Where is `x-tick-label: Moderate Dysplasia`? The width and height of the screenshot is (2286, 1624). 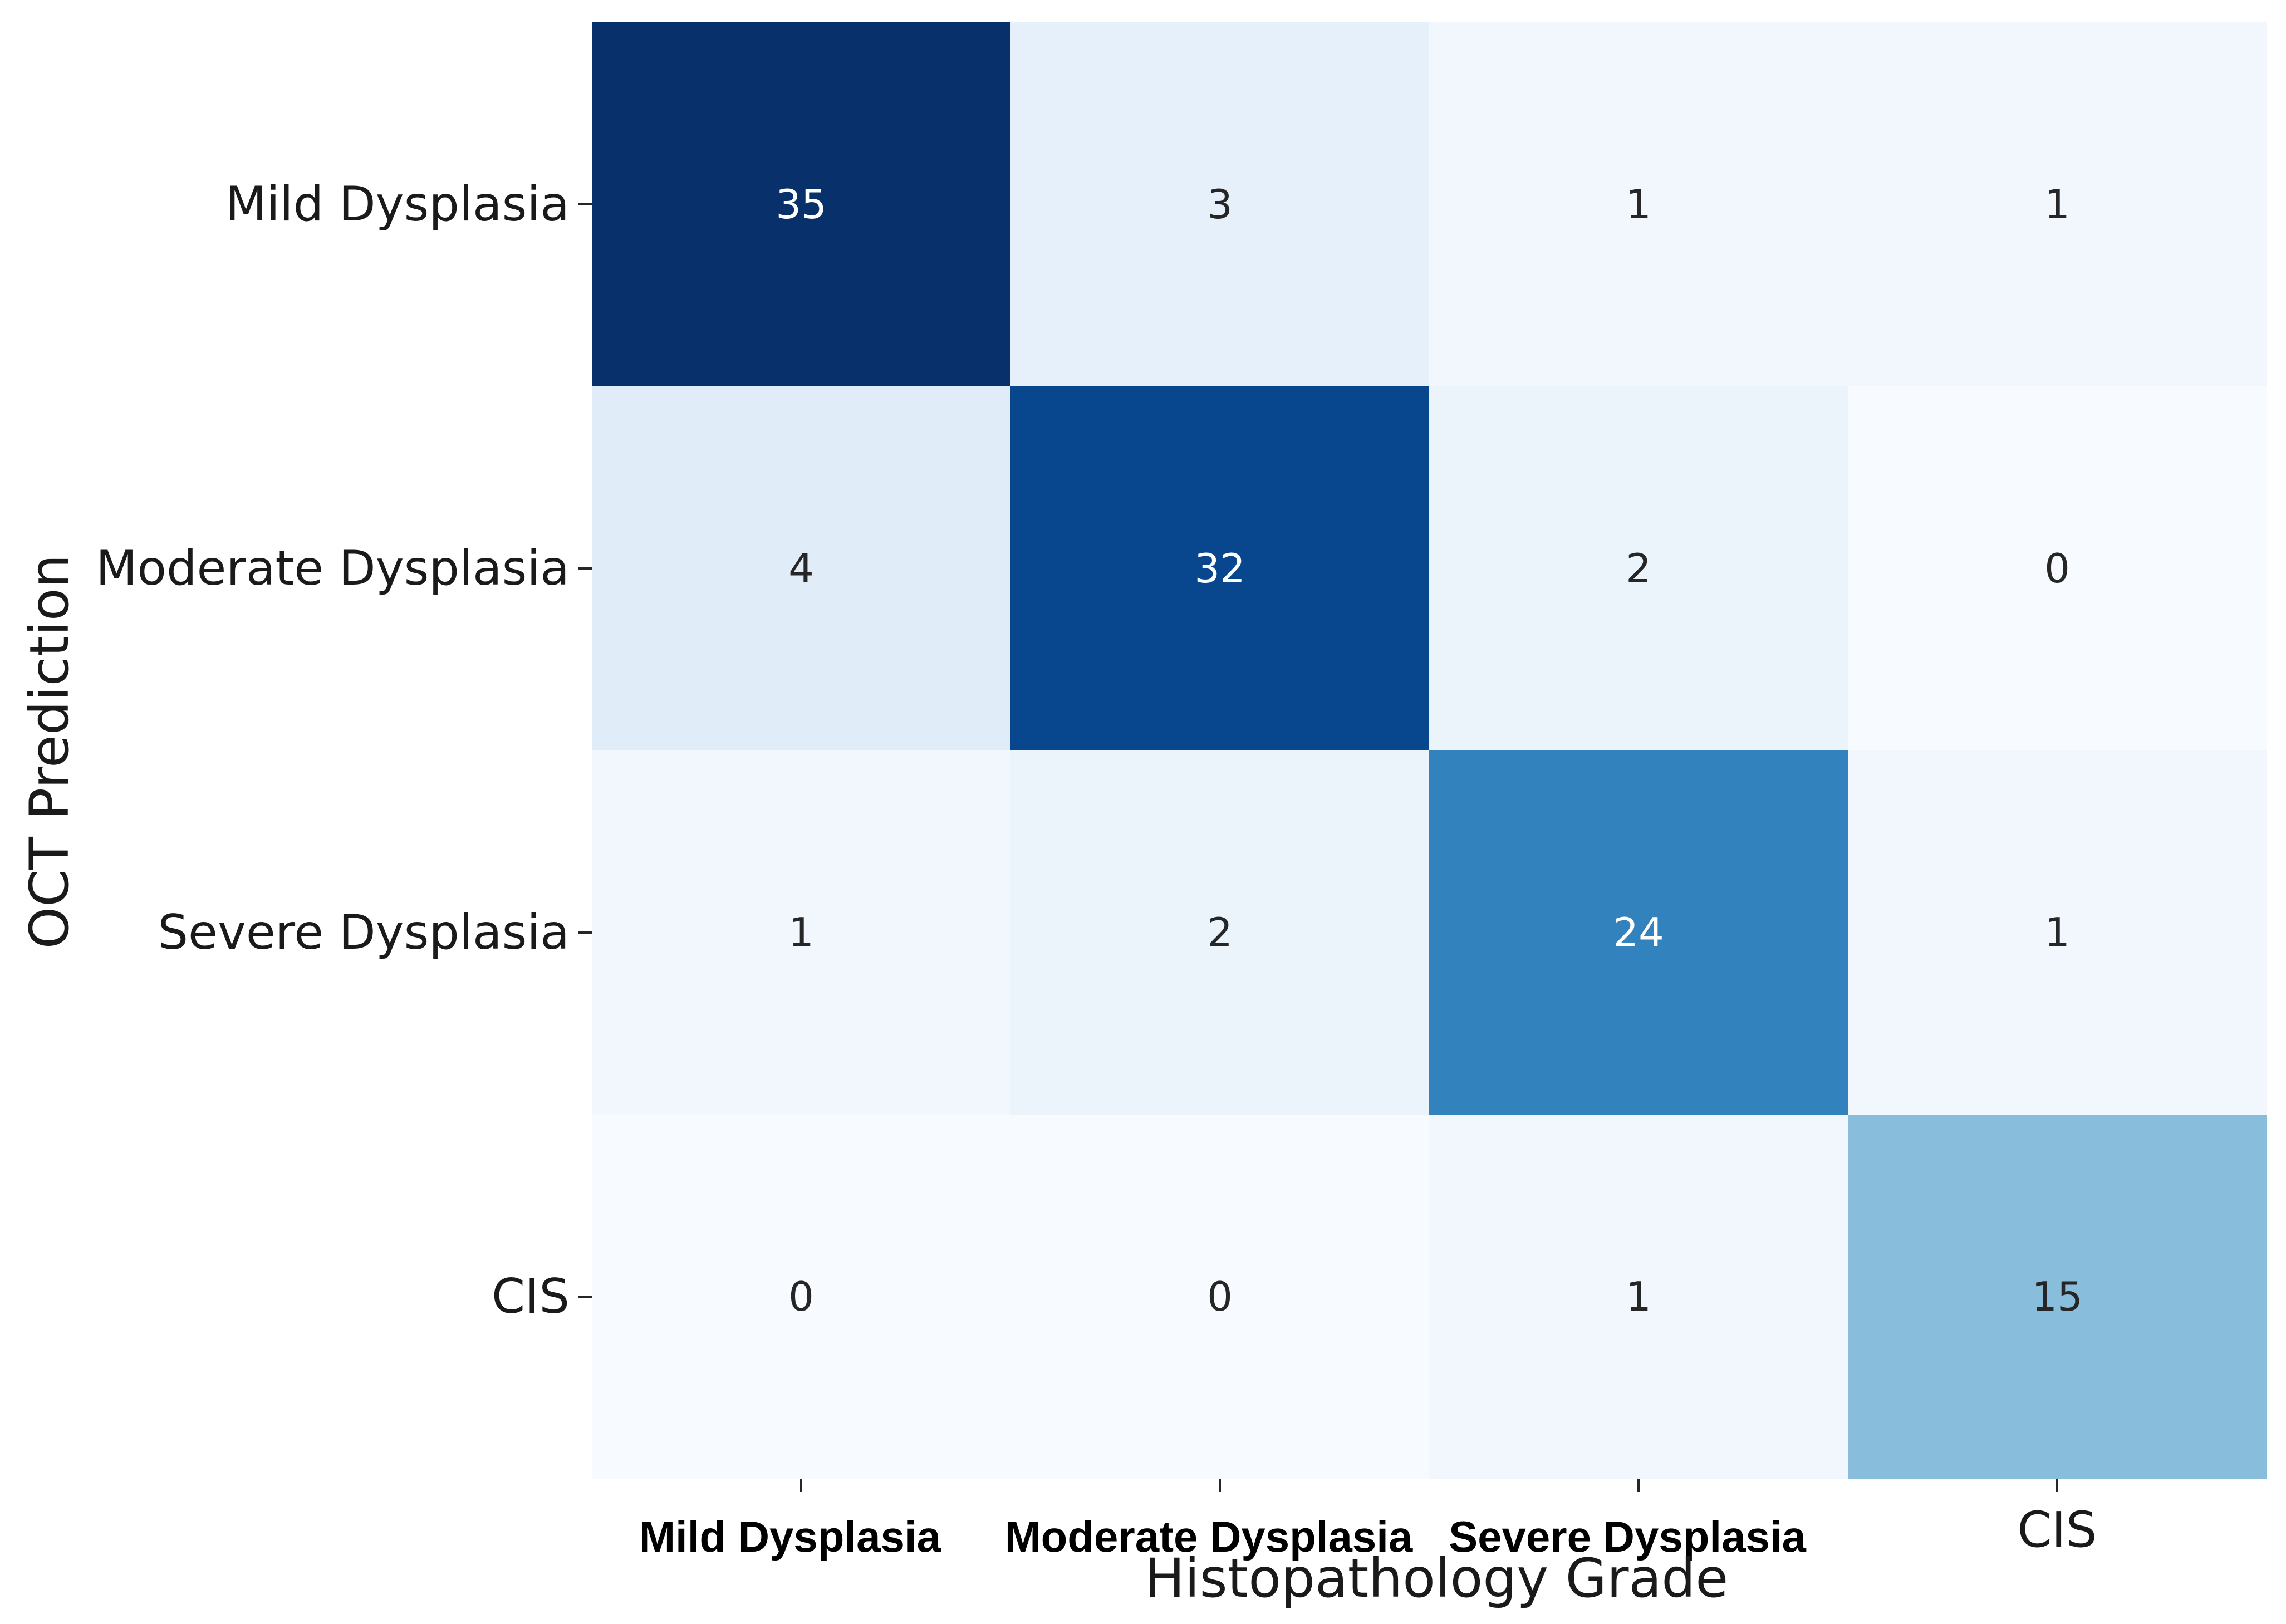 x-tick-label: Moderate Dysplasia is located at coordinates (1209, 1537).